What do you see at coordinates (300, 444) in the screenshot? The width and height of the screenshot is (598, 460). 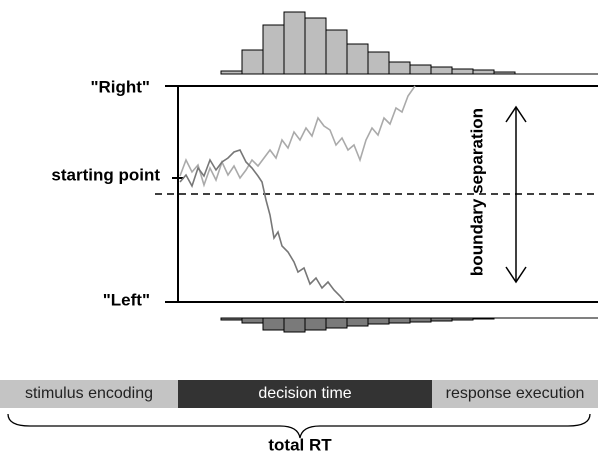 I see `total-label: total RT` at bounding box center [300, 444].